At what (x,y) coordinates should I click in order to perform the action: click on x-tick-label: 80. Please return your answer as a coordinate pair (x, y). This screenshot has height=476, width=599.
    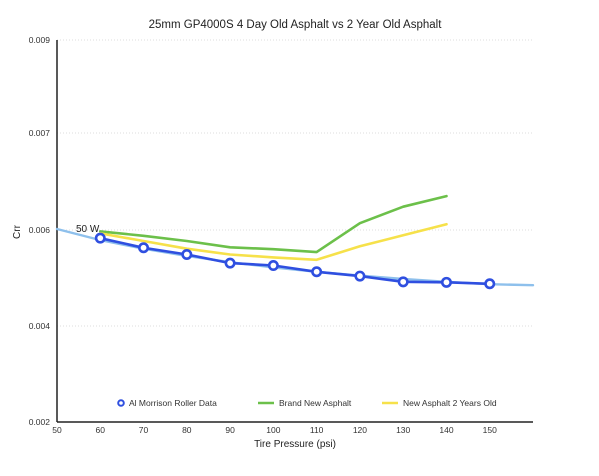
    Looking at the image, I should click on (187, 430).